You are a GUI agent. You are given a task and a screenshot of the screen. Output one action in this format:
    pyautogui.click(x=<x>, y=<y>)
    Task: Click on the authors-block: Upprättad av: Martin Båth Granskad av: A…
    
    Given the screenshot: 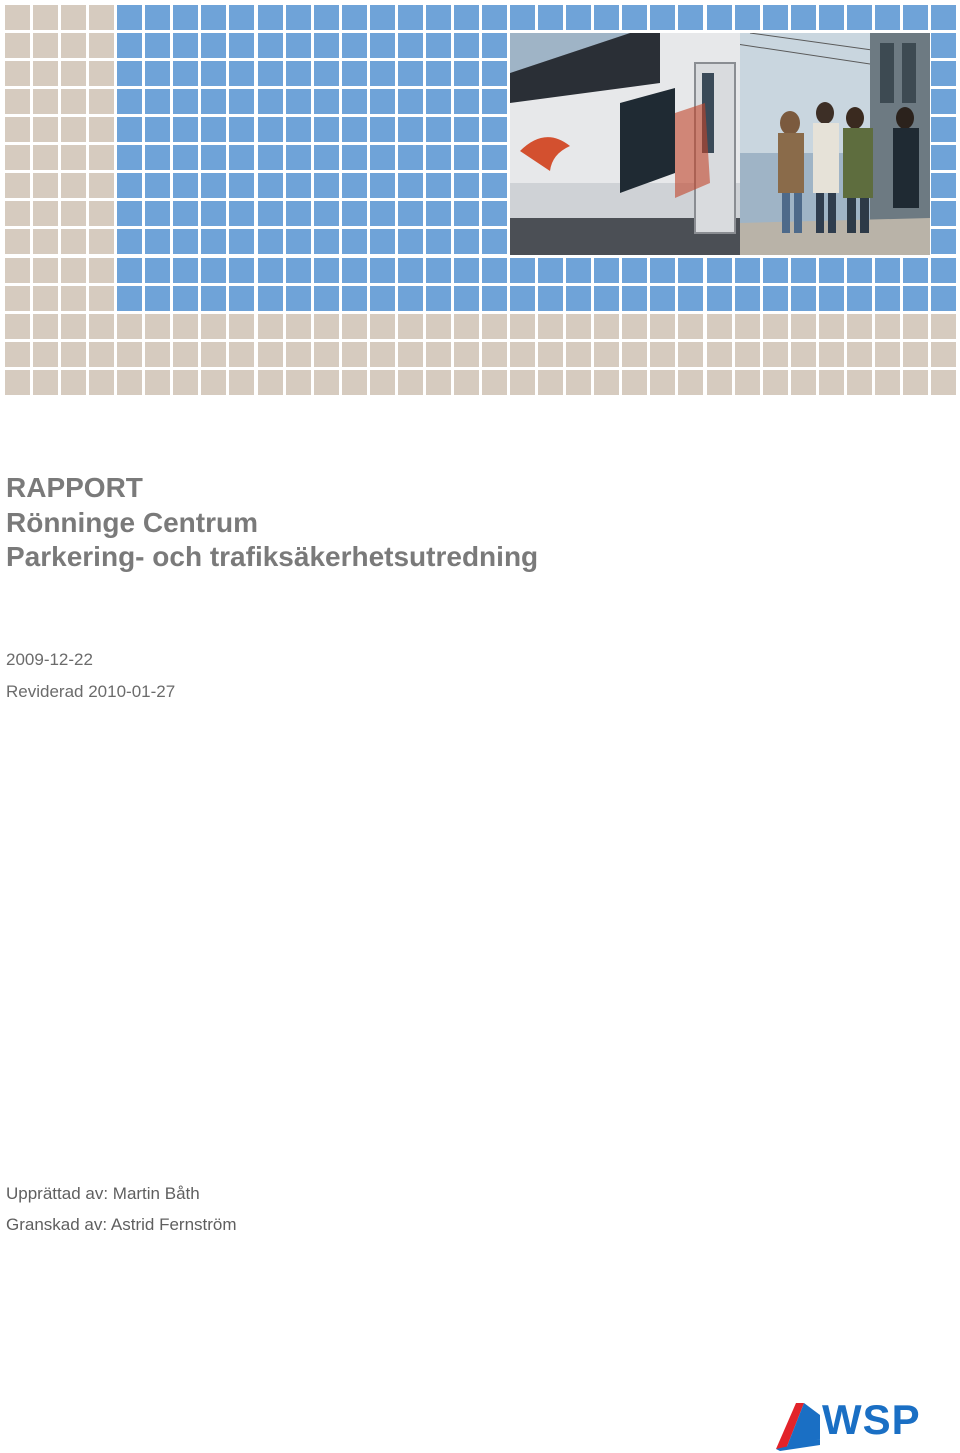 What is the action you would take?
    pyautogui.click(x=121, y=1209)
    